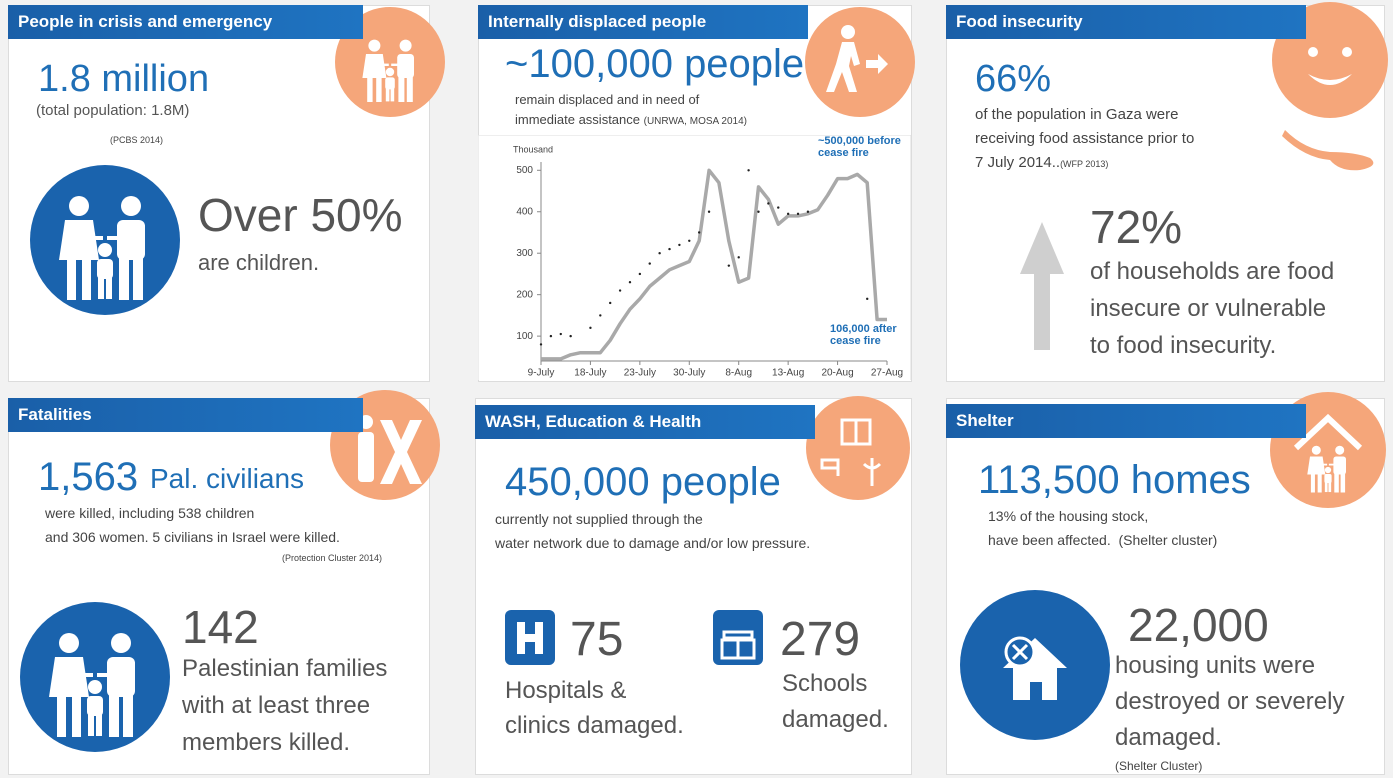  I want to click on source: (Protection Cluster 2014), so click(332, 558).